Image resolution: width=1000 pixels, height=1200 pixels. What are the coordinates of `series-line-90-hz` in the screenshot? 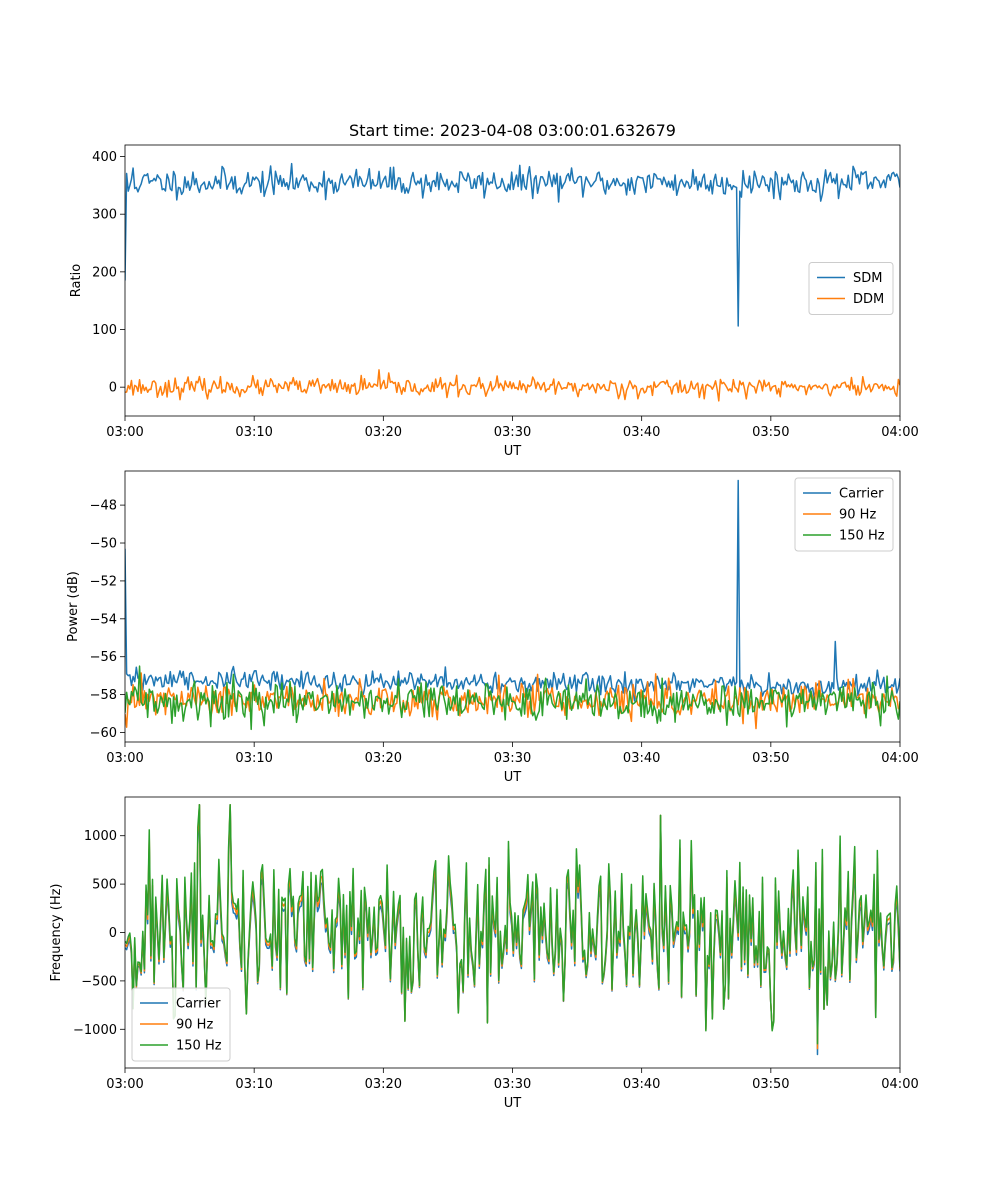 It's located at (512, 701).